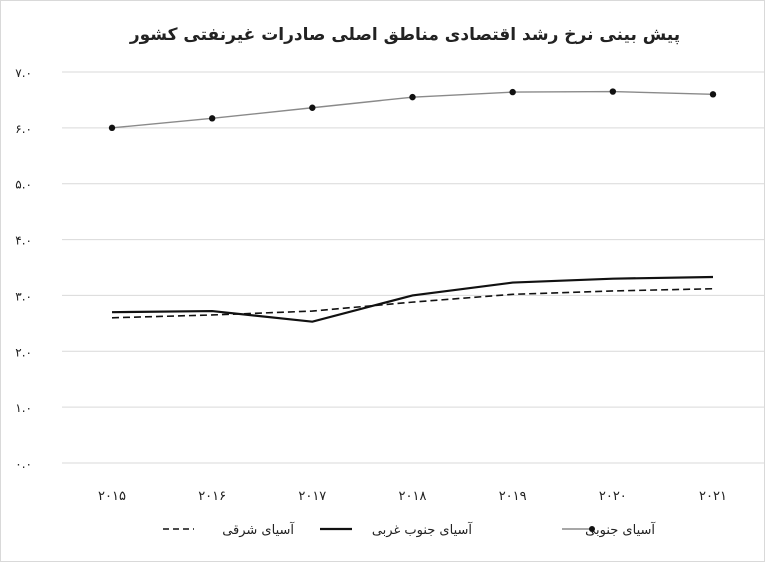  I want to click on y-tick-label: ۳.۰, so click(23, 296).